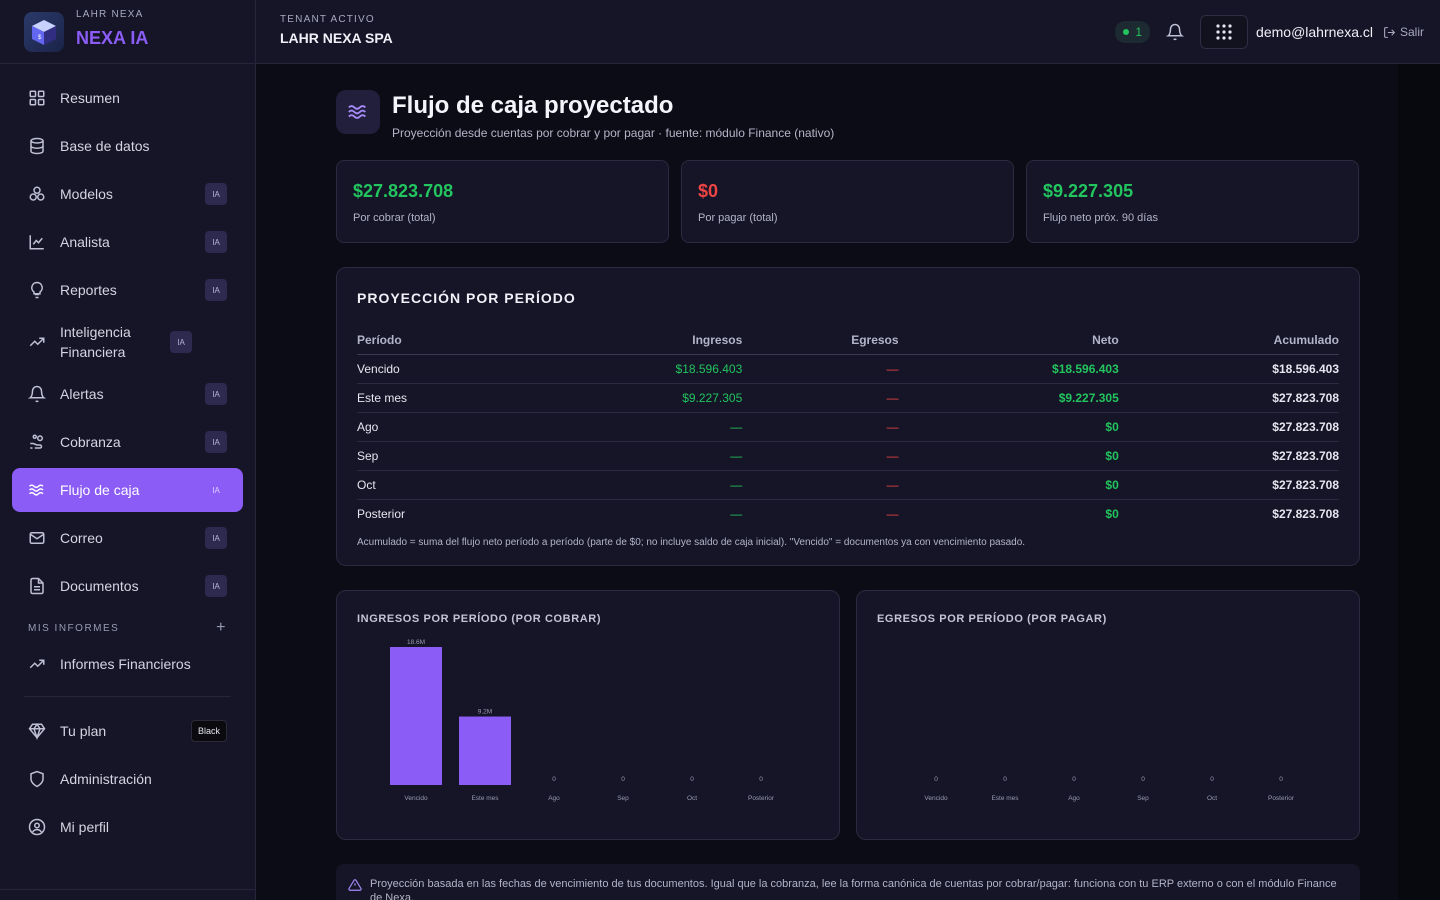 The image size is (1440, 900). What do you see at coordinates (127, 146) in the screenshot?
I see `sidebar-item-base-de-datos: Base de datos` at bounding box center [127, 146].